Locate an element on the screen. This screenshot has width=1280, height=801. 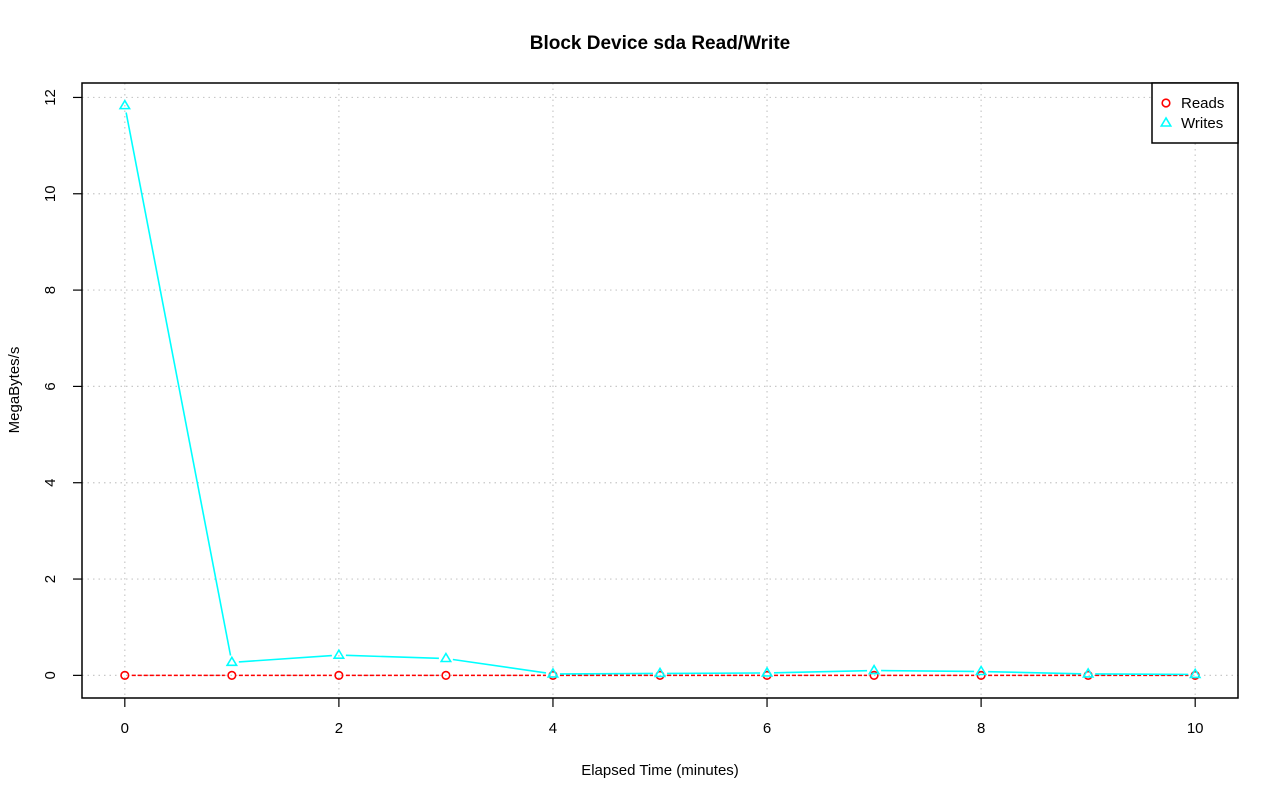
legend-box is located at coordinates (1195, 113).